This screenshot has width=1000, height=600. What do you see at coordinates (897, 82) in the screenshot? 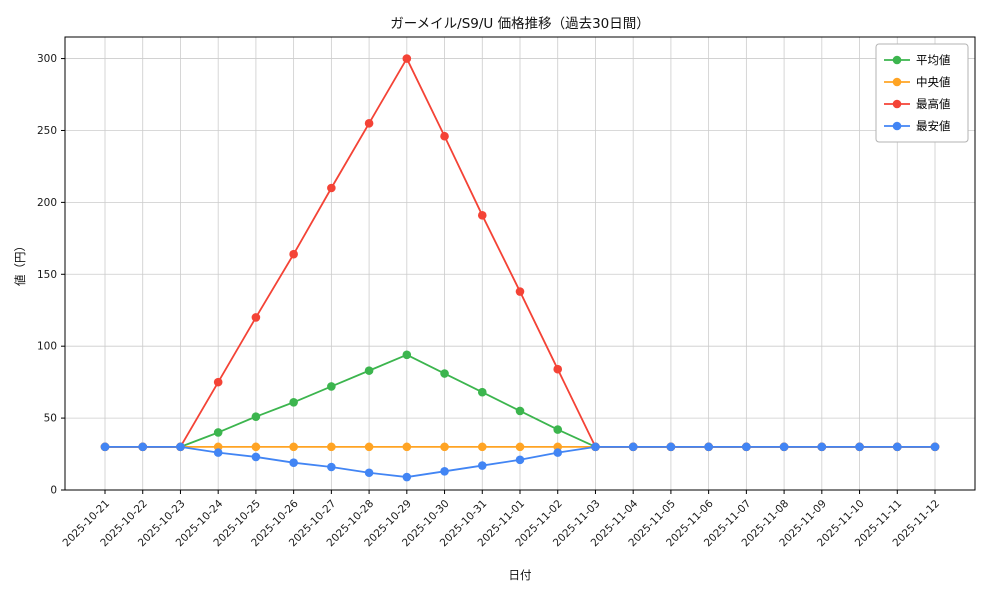
I see `legend-marker-median` at bounding box center [897, 82].